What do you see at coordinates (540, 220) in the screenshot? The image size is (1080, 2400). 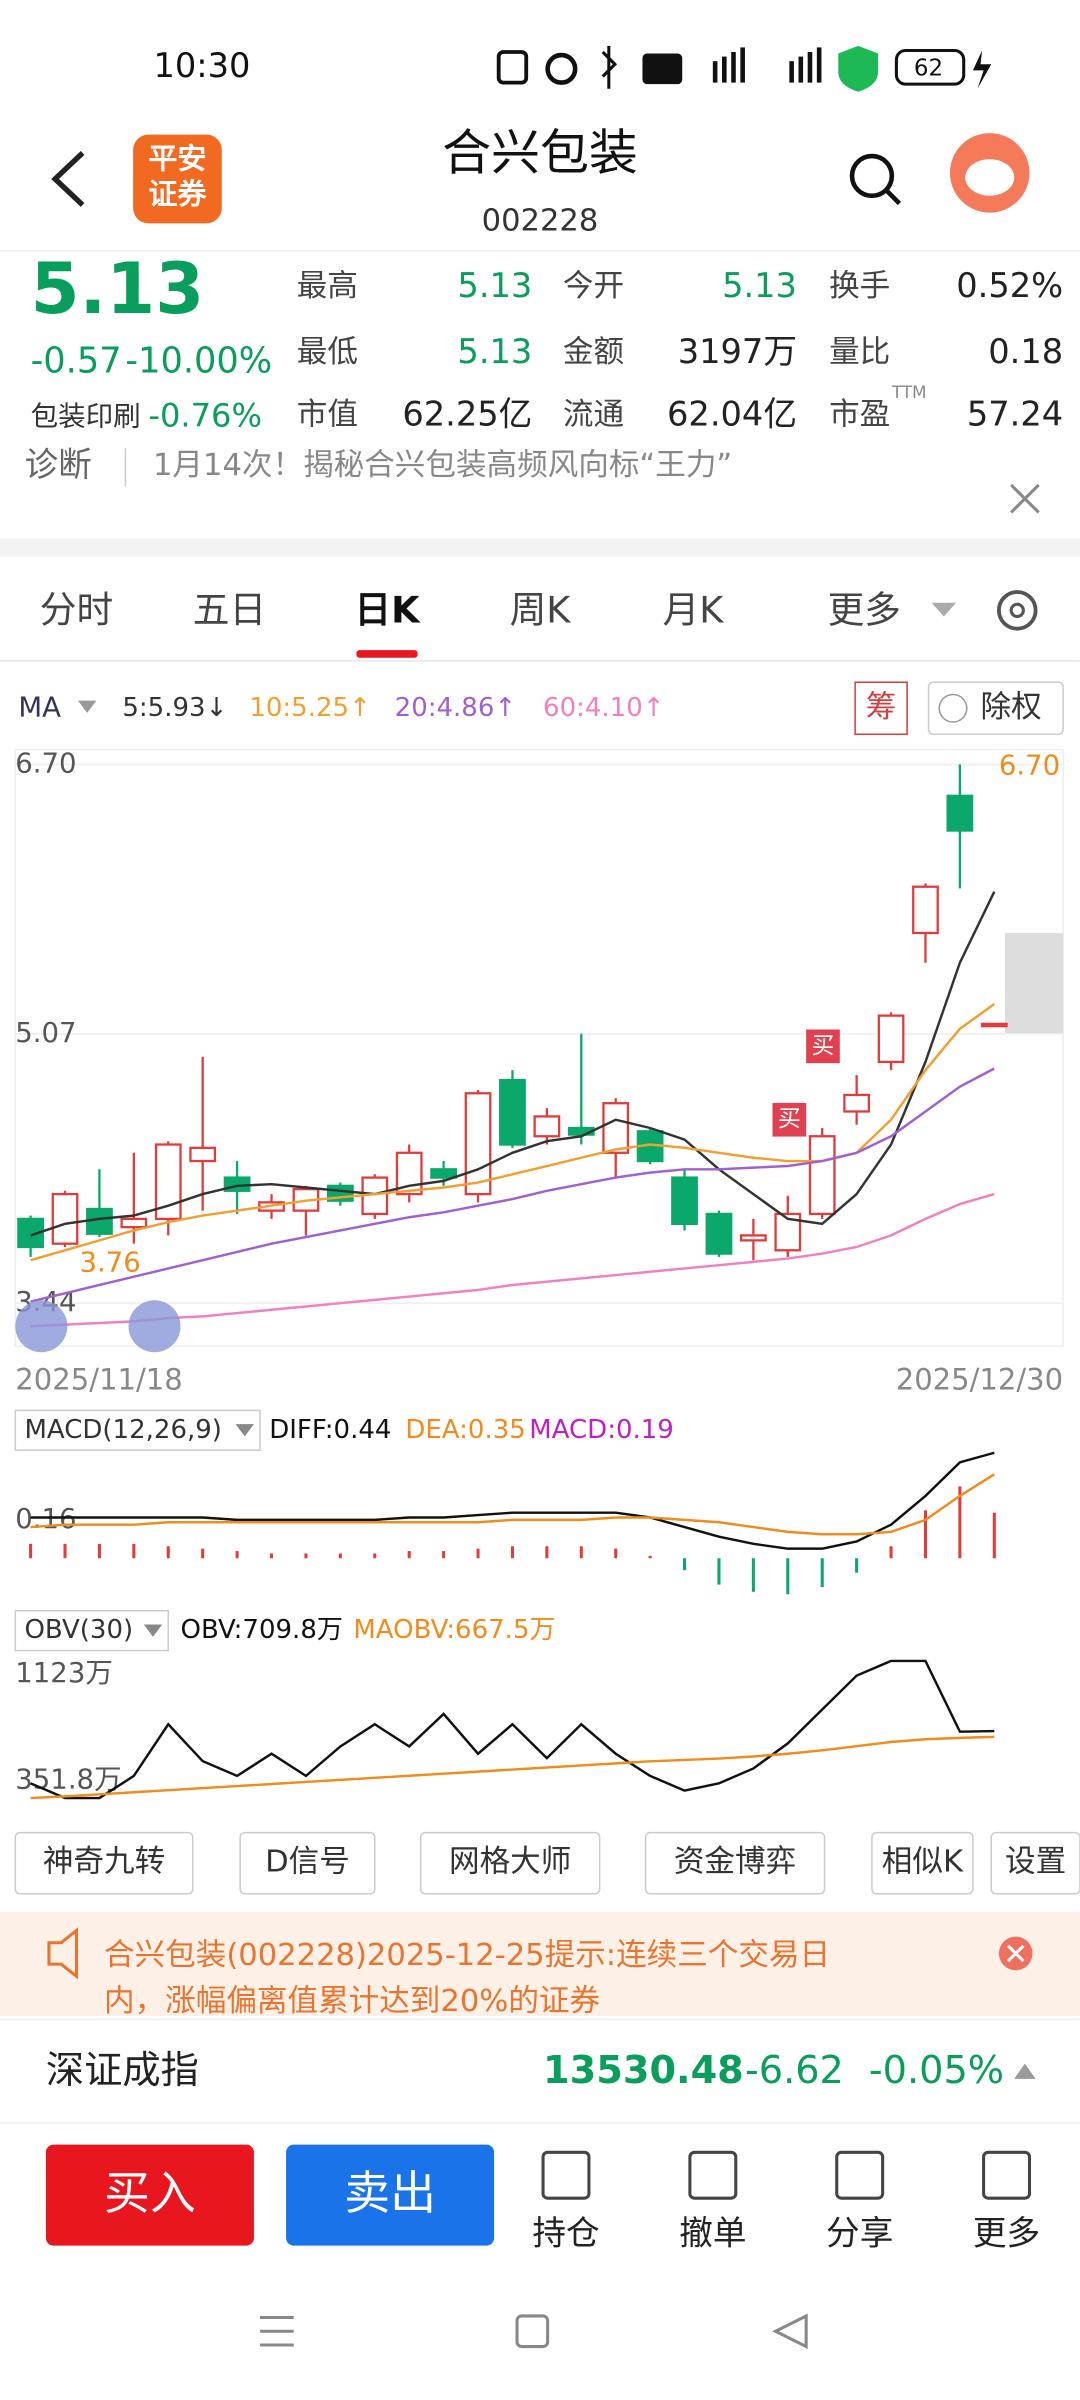 I see `stock-code: 002228` at bounding box center [540, 220].